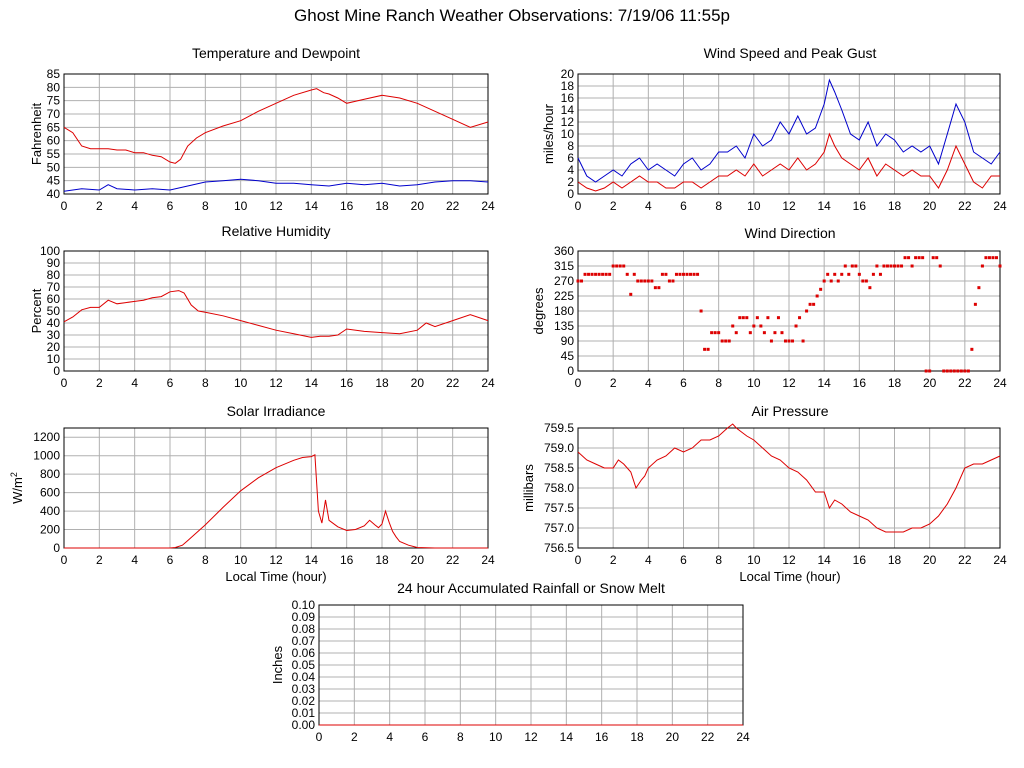  I want to click on temp-ytick-label: 65, so click(54, 127).